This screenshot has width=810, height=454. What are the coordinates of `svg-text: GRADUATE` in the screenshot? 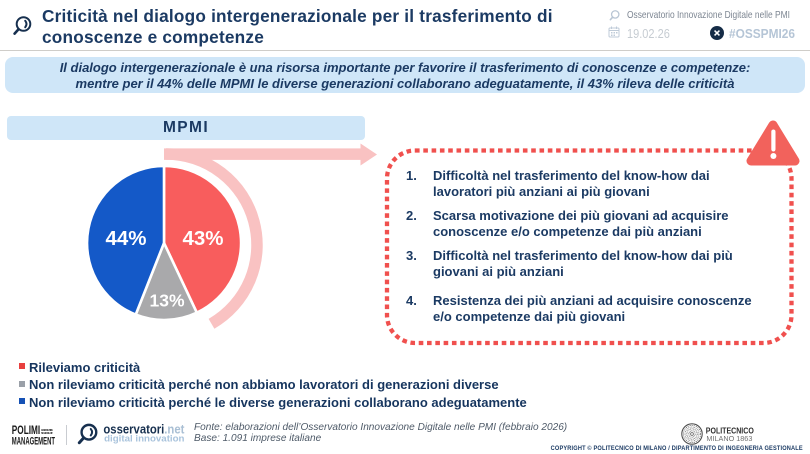 It's located at (47, 430).